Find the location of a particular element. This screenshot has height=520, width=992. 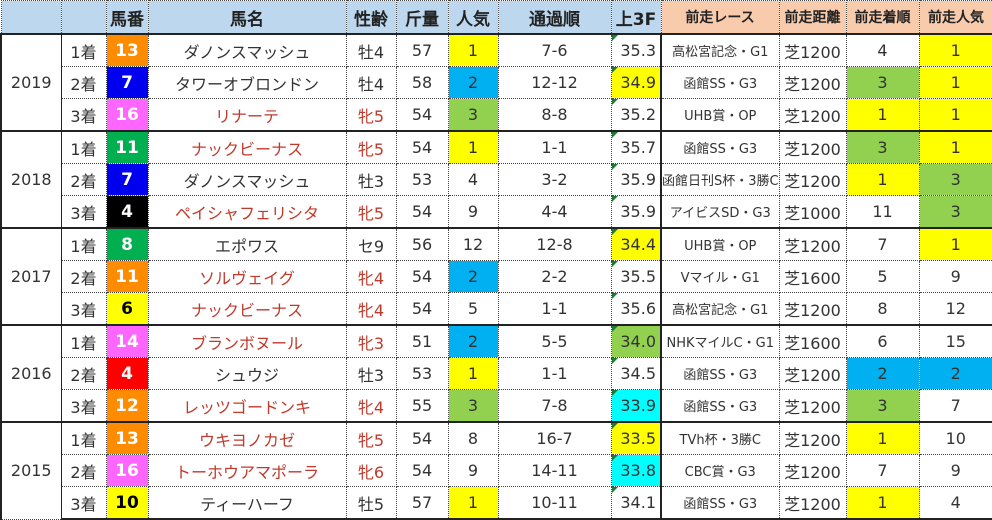

horse-number: 6 is located at coordinates (127, 309).